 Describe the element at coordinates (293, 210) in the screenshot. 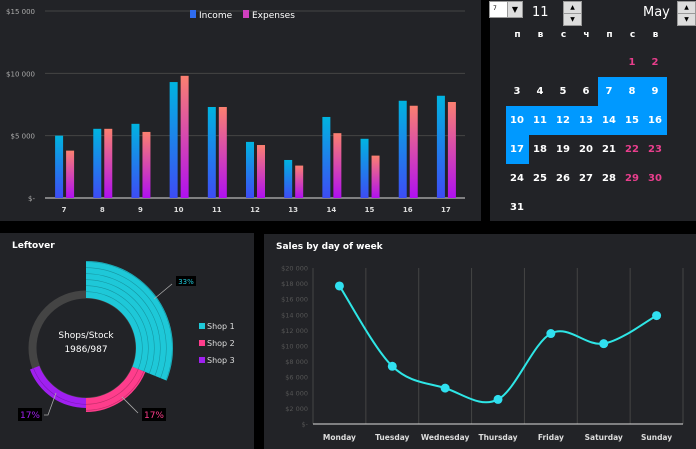

I see `x-tick-label: 13` at that location.